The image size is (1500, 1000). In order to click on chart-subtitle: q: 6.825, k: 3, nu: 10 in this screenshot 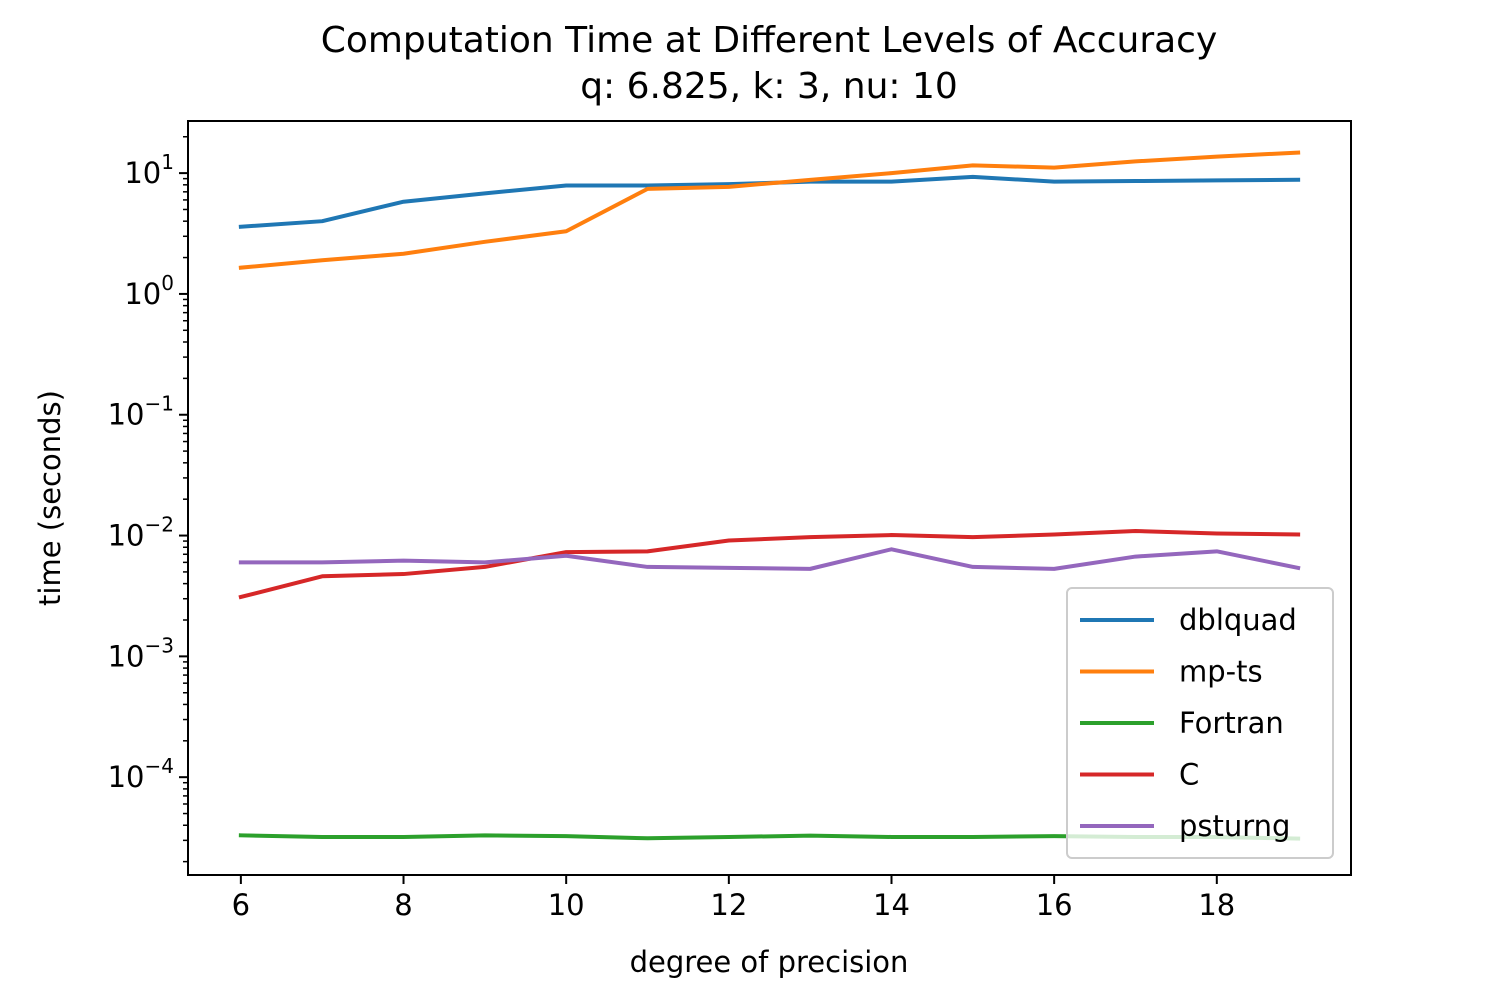, I will do `click(769, 86)`.